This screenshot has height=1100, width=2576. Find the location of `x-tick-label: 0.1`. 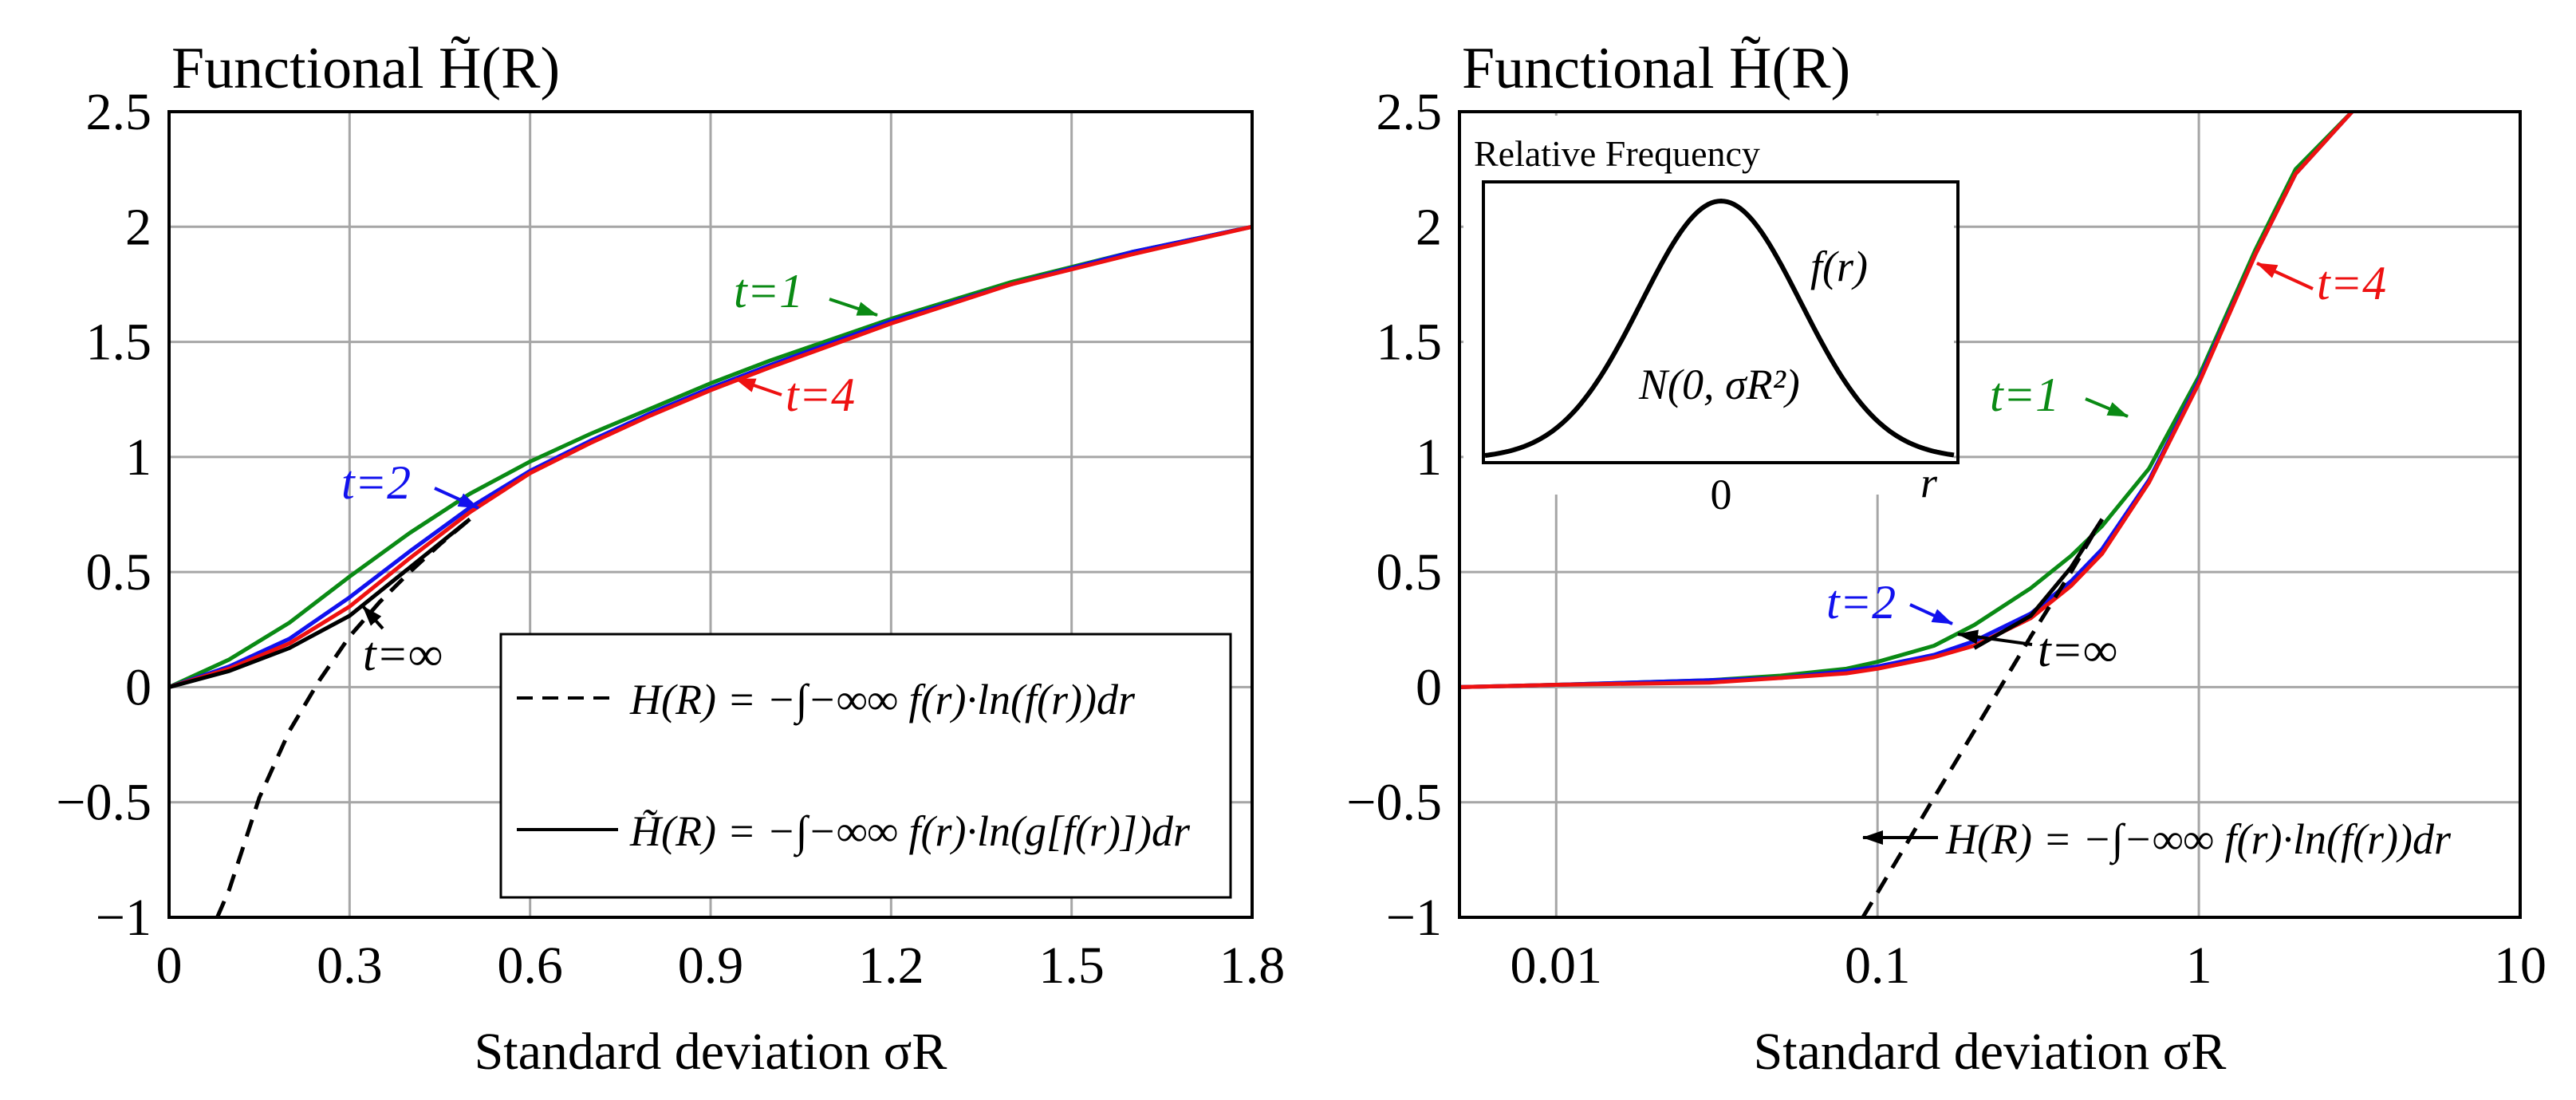

x-tick-label: 0.1 is located at coordinates (1878, 965).